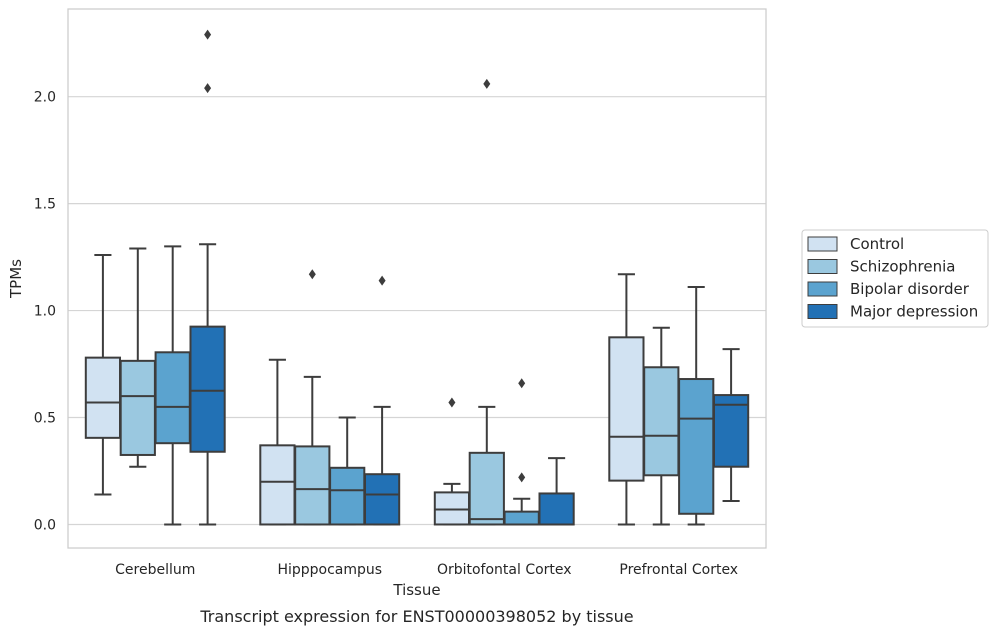 The height and width of the screenshot is (634, 997). I want to click on y-tick-labels: 0.0 0.5 1.0 1.5 2.0, so click(45, 312).